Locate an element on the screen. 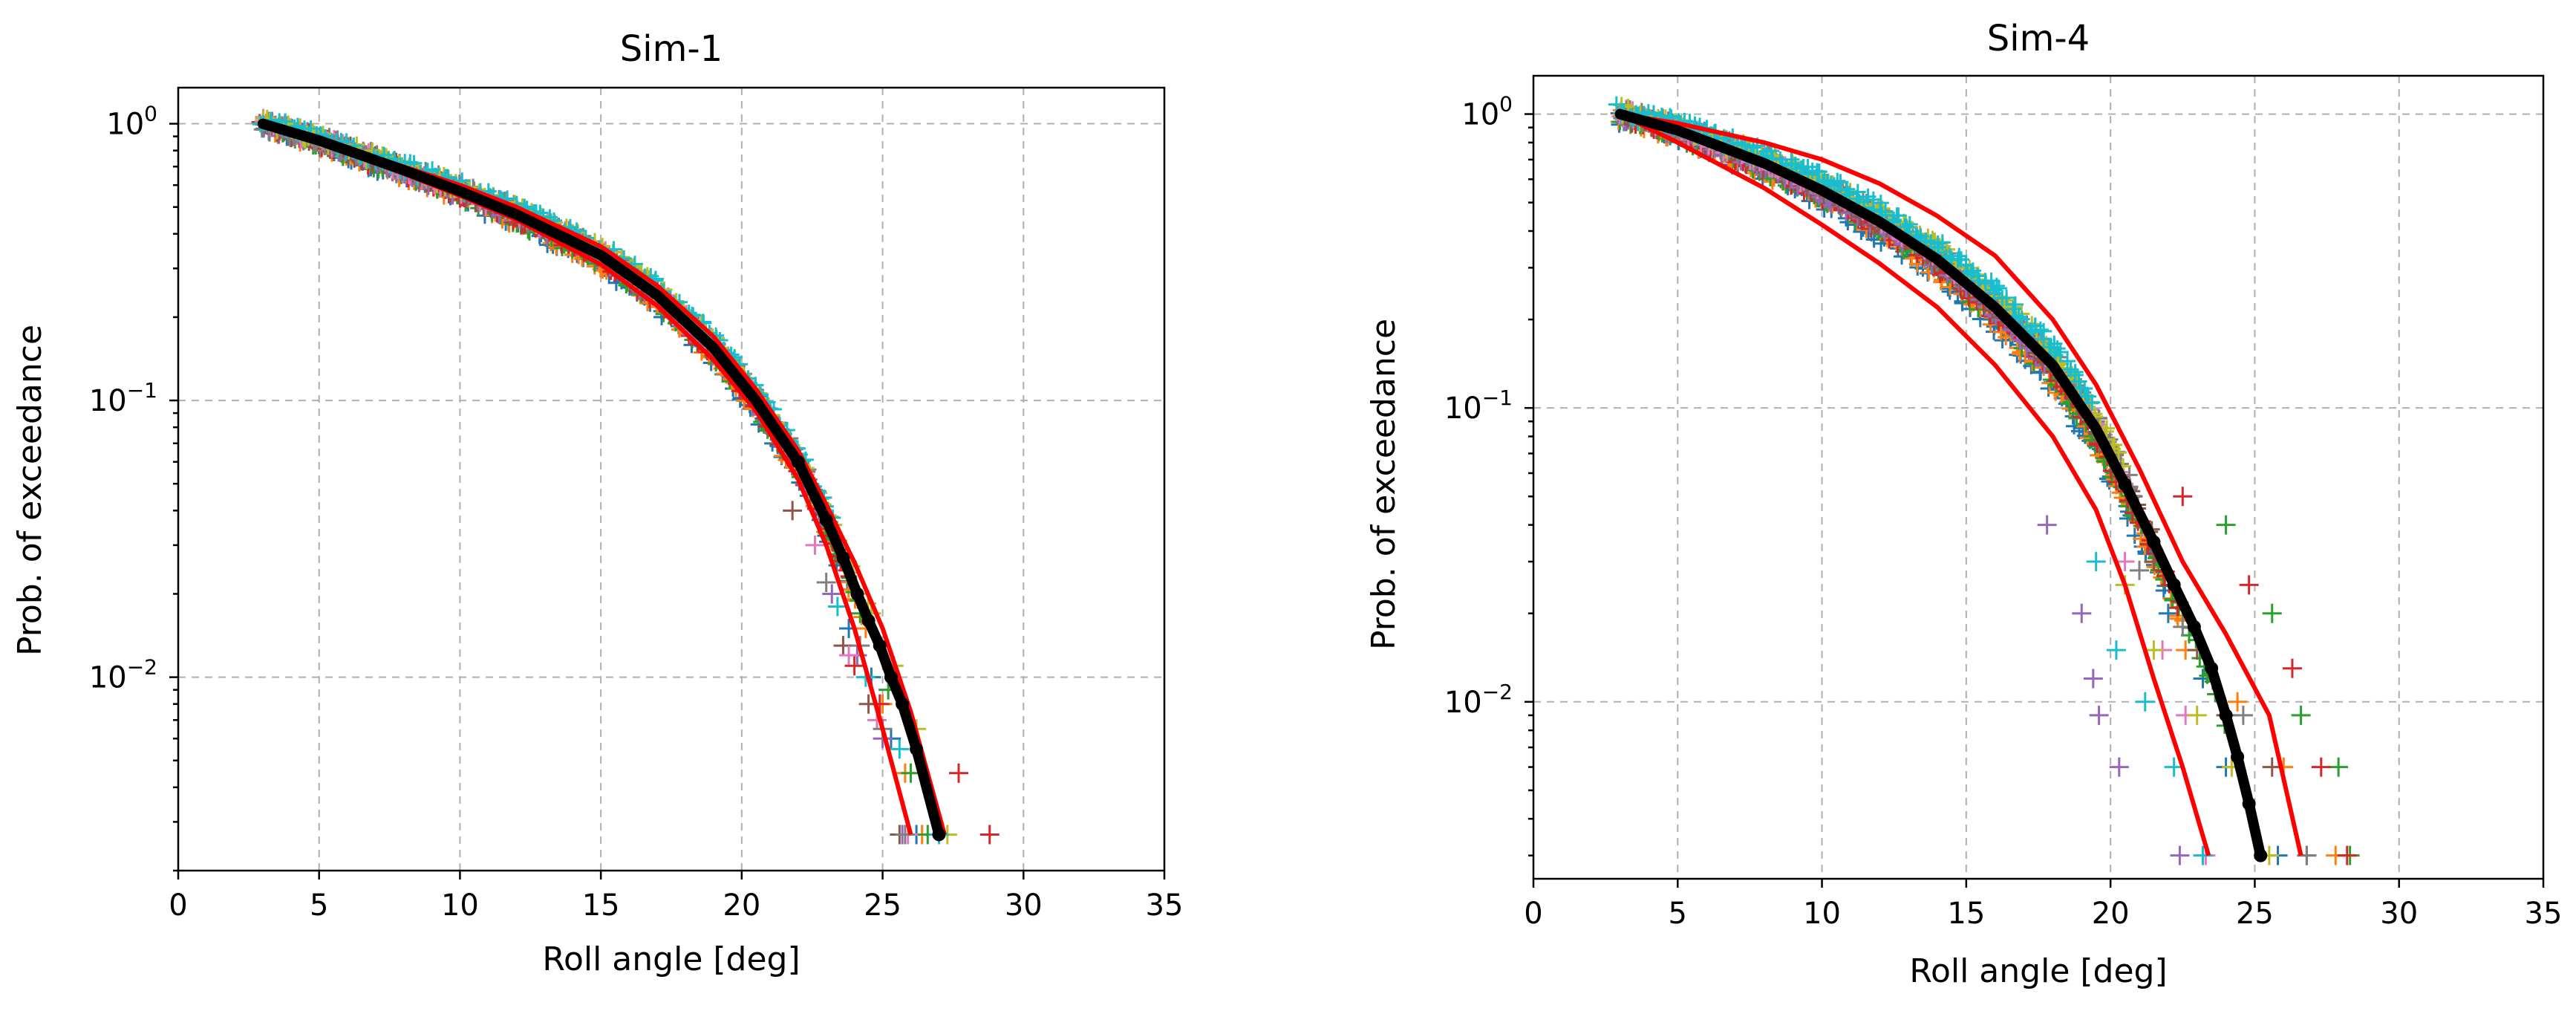 The image size is (2576, 1011). mean-line-dotted is located at coordinates (868, 648).